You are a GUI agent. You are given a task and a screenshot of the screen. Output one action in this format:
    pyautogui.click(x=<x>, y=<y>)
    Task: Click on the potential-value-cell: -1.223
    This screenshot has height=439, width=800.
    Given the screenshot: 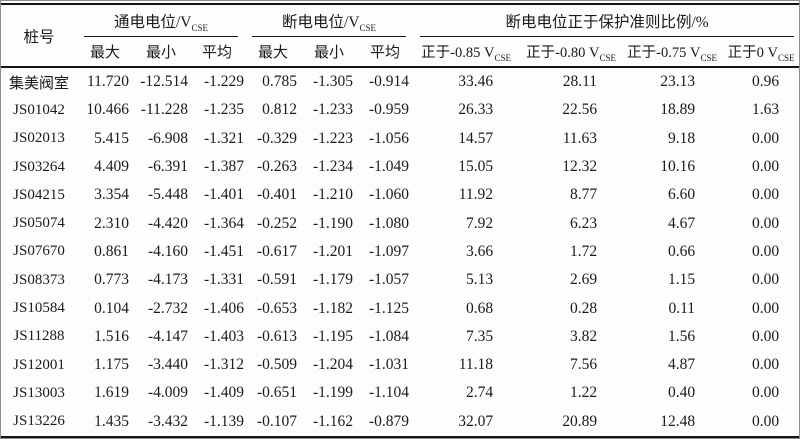 What is the action you would take?
    pyautogui.click(x=333, y=138)
    